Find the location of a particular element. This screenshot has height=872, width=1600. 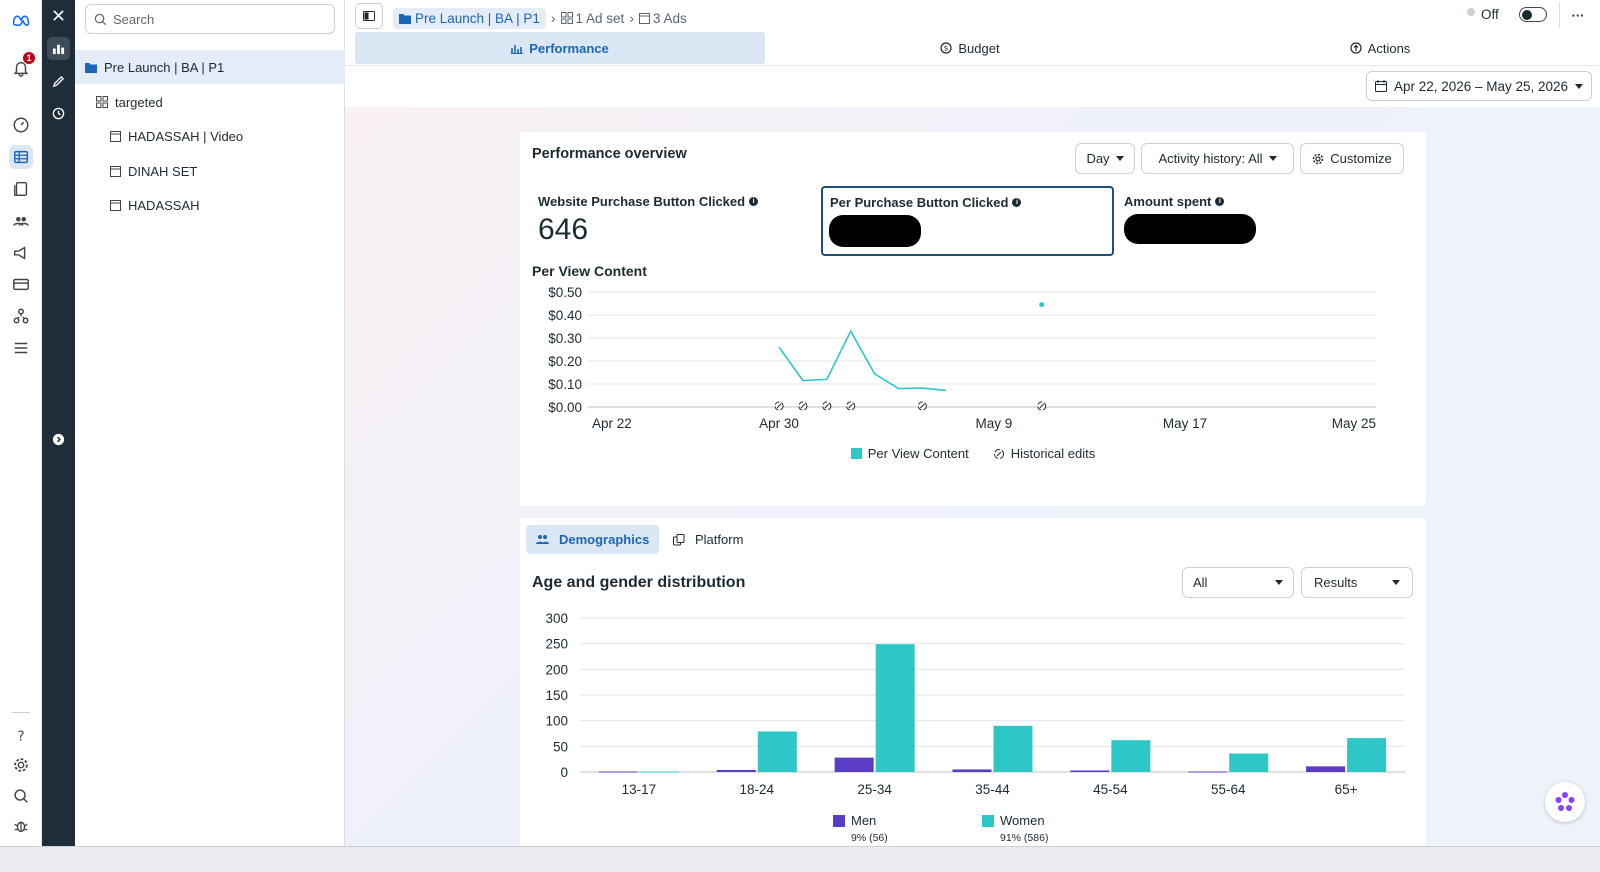

tree-item-ad: HADASSAH | Video is located at coordinates (210, 136).